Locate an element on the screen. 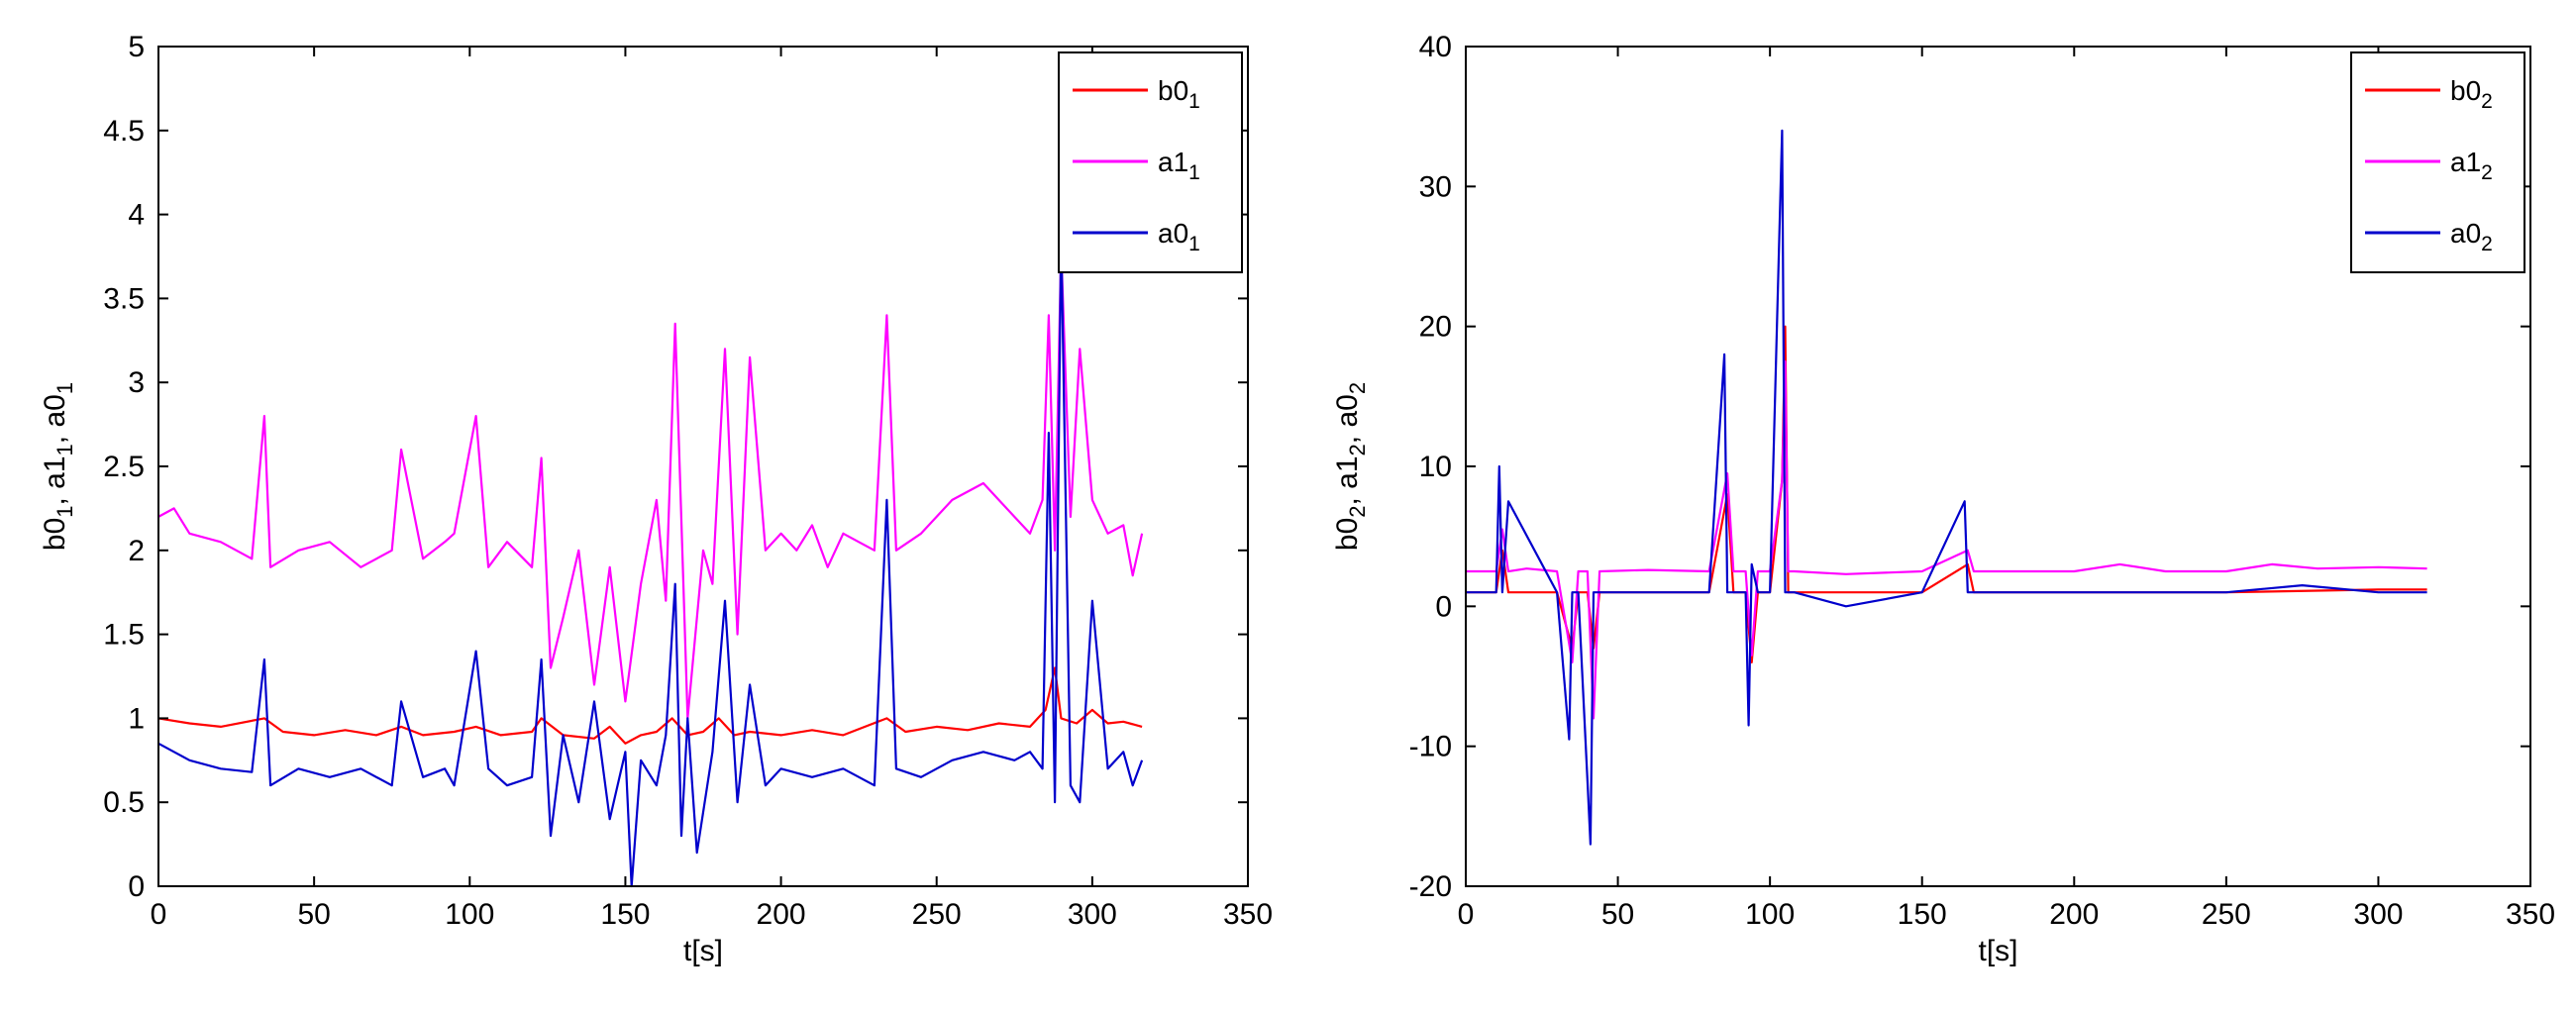  y-tick-label: -20 is located at coordinates (1430, 886).